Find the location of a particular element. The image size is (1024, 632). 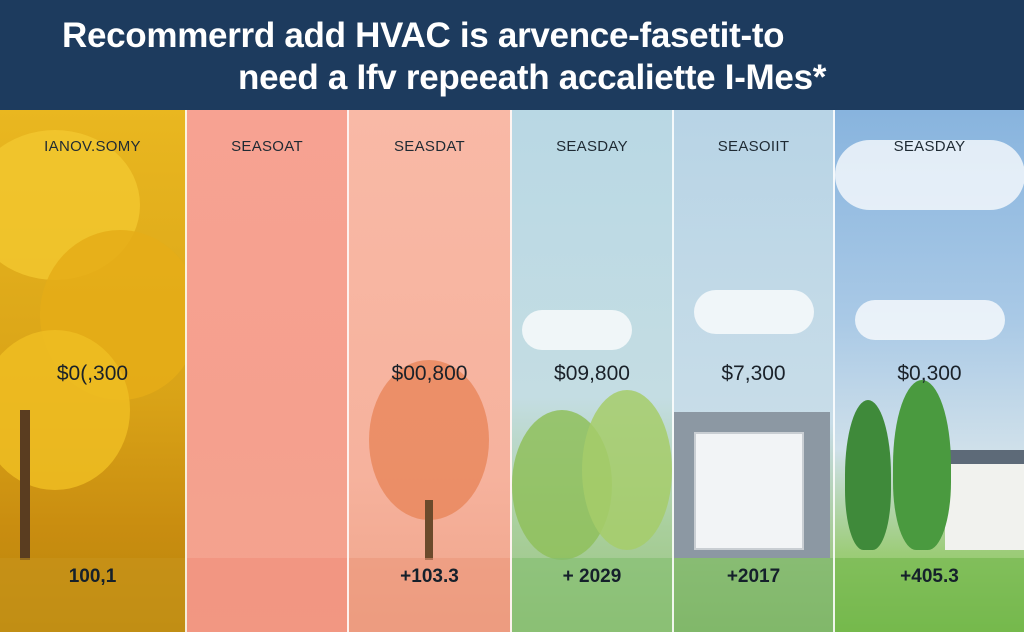

season-column-4: SEASDAY $09,800 + 2029 is located at coordinates (593, 371).